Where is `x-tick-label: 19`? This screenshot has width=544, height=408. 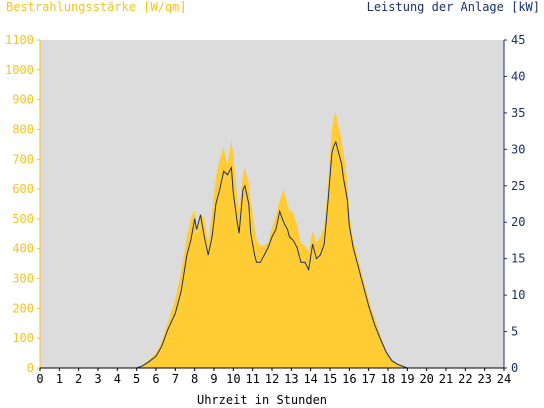
x-tick-label: 19 is located at coordinates (407, 379).